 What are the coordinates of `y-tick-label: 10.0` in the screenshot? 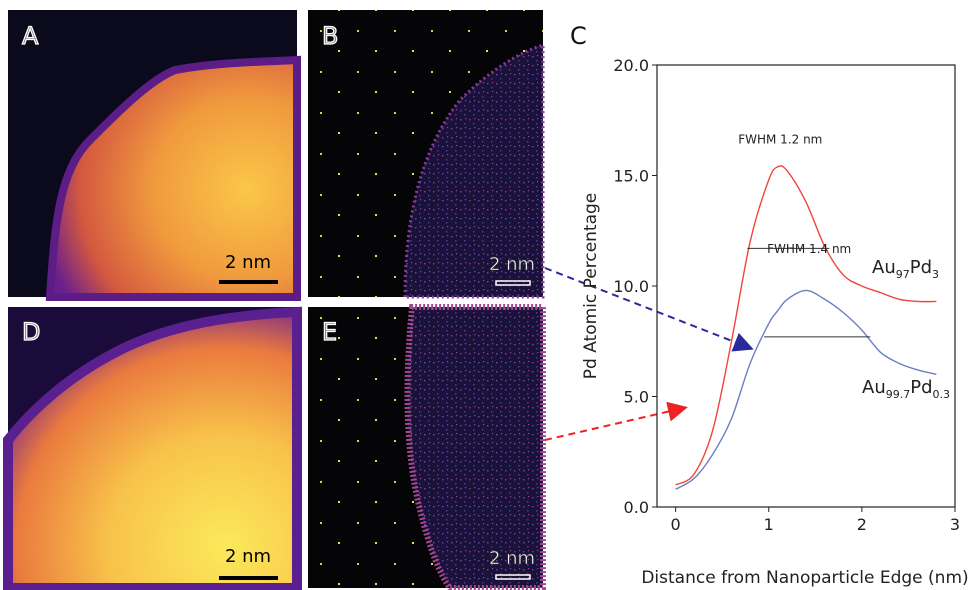 It's located at (631, 286).